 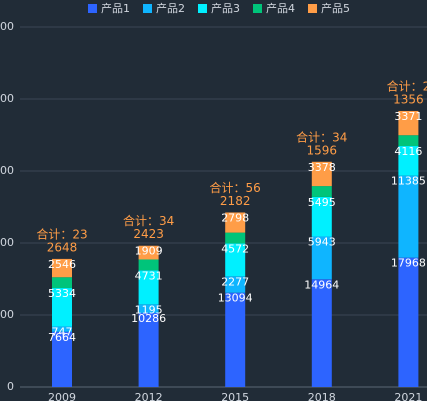 What do you see at coordinates (407, 85) in the screenshot?
I see `total-label: 合计：2` at bounding box center [407, 85].